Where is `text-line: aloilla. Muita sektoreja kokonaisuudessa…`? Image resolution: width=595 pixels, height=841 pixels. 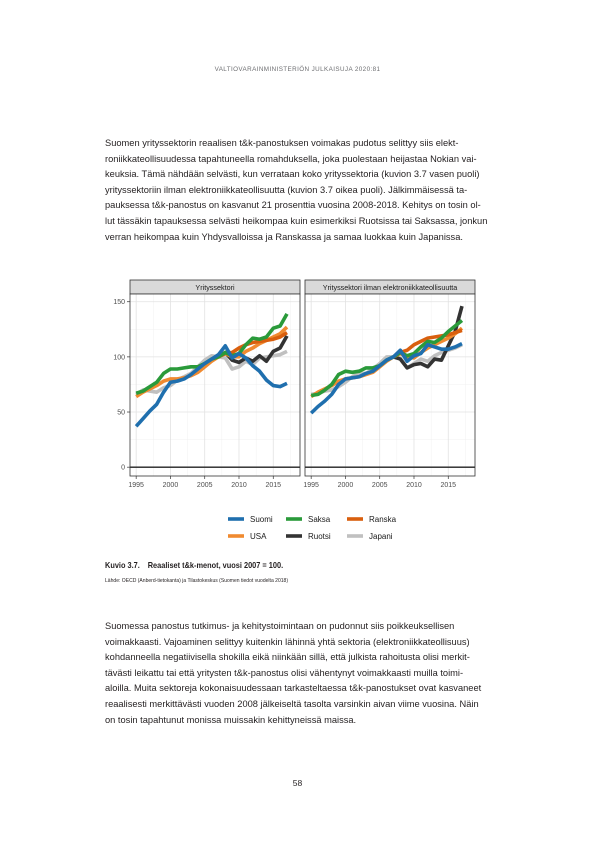 text-line: aloilla. Muita sektoreja kokonaisuudessa… is located at coordinates (293, 688).